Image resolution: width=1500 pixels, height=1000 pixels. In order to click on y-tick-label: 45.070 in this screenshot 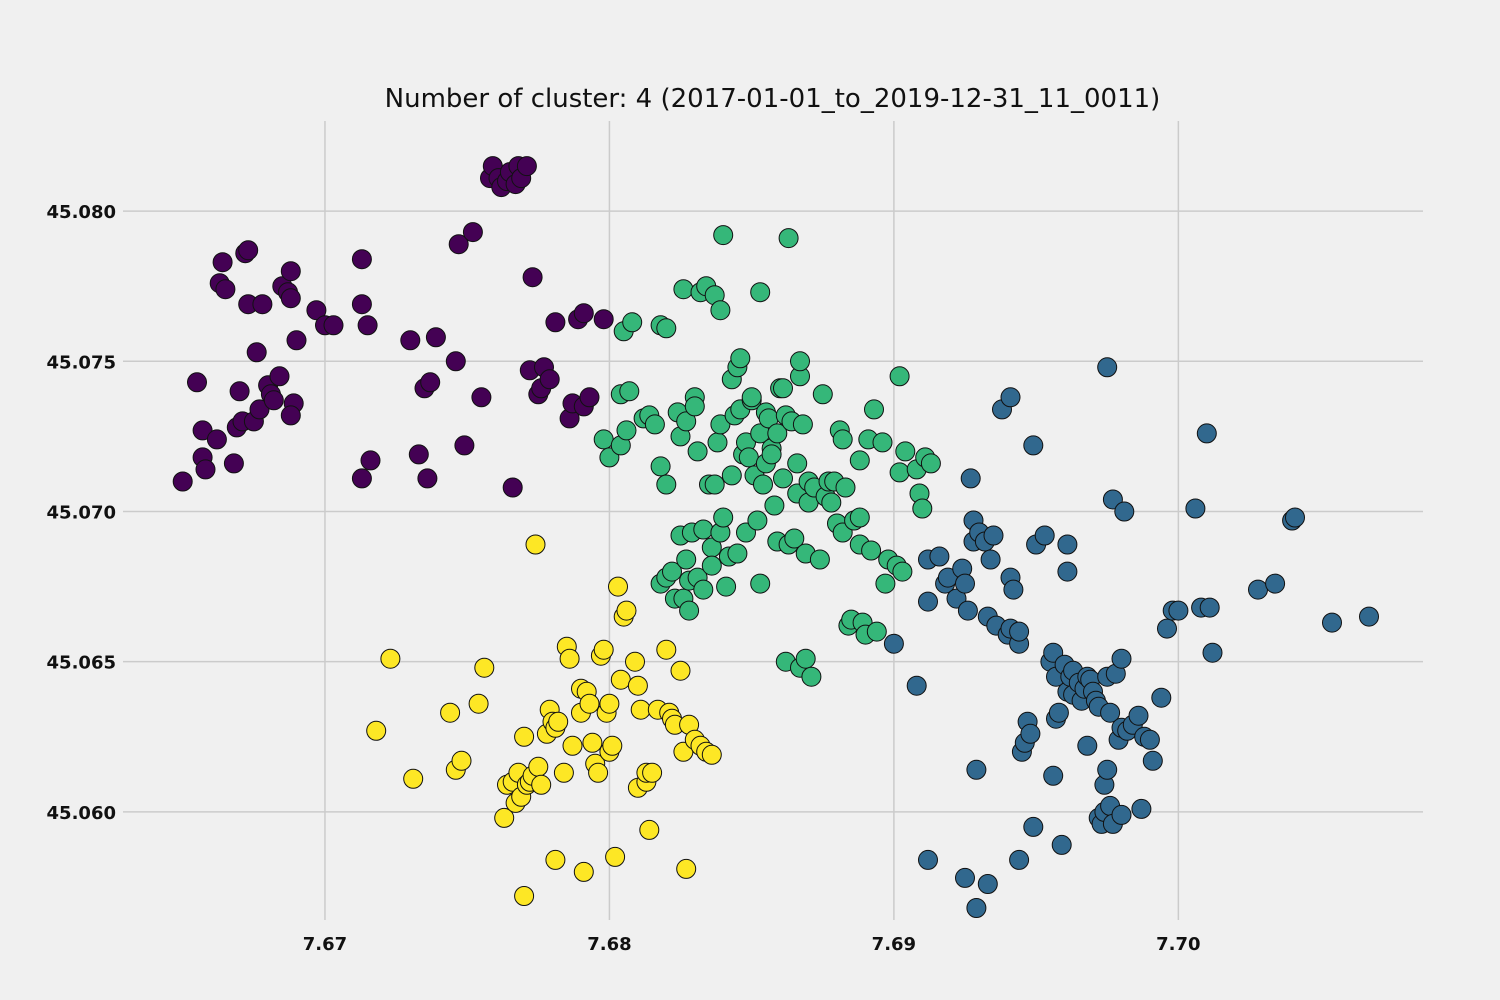, I will do `click(81, 512)`.